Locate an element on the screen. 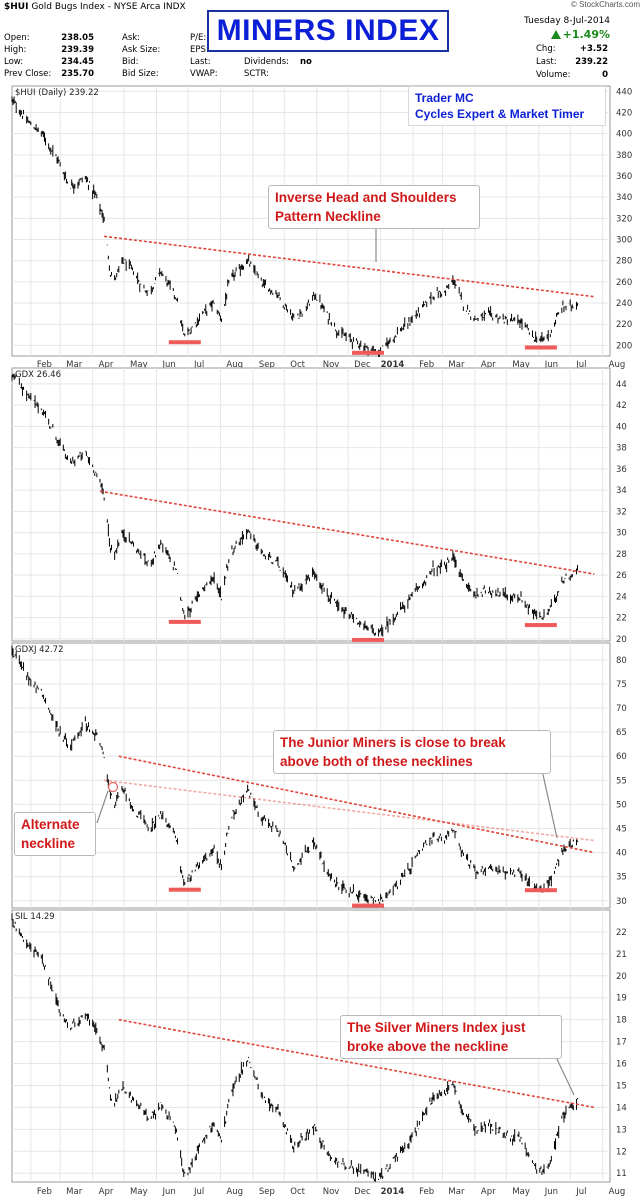  gdxj-alternate-neckline is located at coordinates (349, 810).